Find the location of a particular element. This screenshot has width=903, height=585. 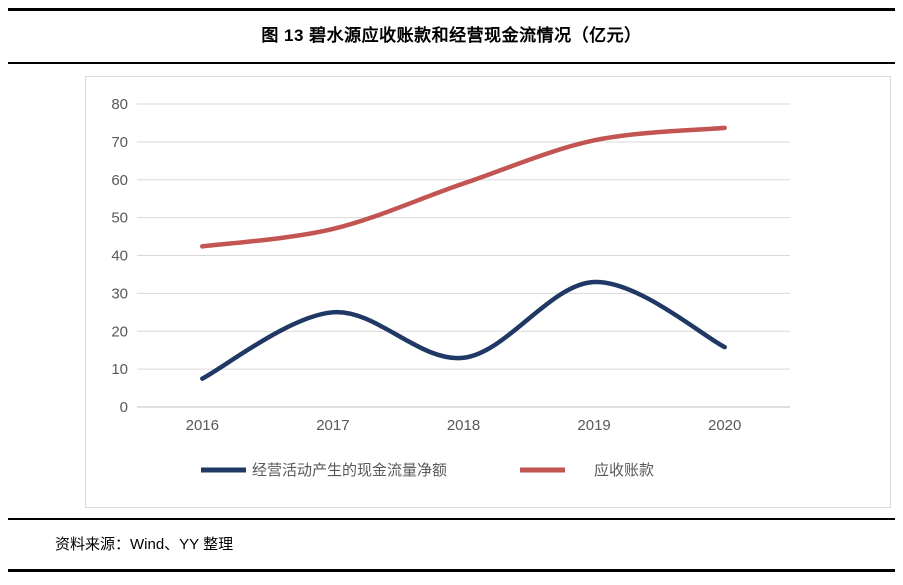

x-tick-label: 2016 is located at coordinates (202, 425).